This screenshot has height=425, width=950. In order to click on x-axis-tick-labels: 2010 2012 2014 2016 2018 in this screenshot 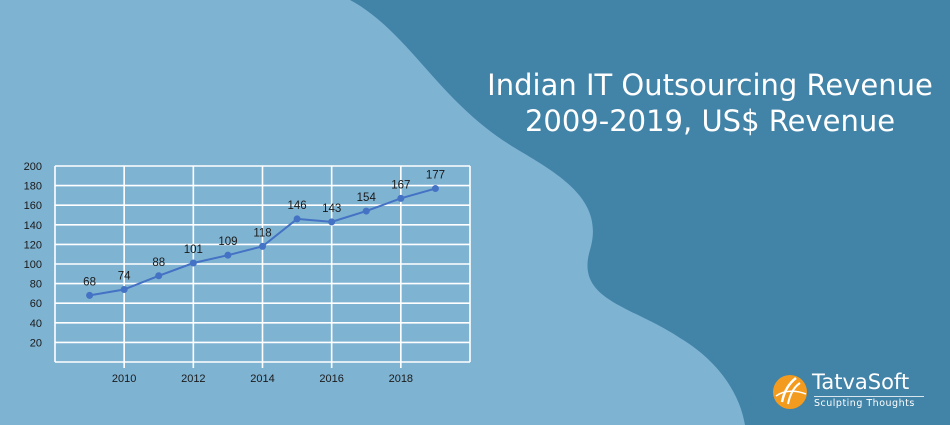, I will do `click(262, 379)`.